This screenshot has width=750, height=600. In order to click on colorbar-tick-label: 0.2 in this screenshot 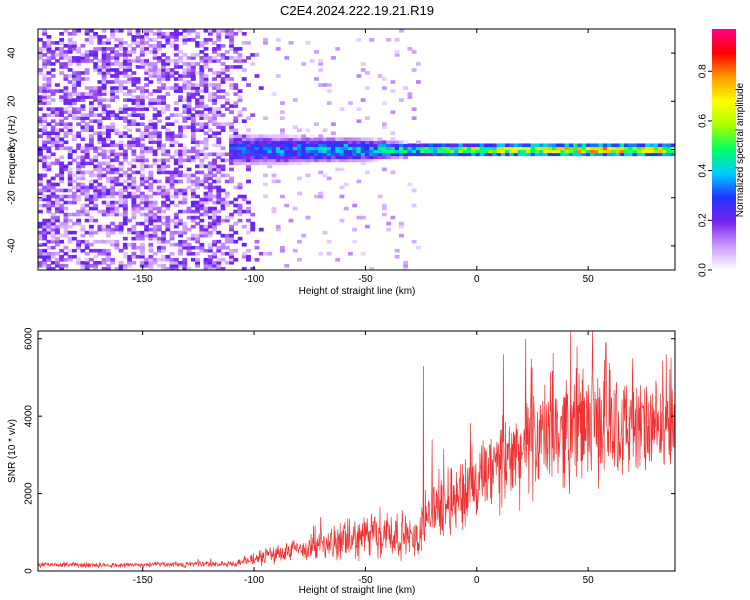, I will do `click(703, 220)`.